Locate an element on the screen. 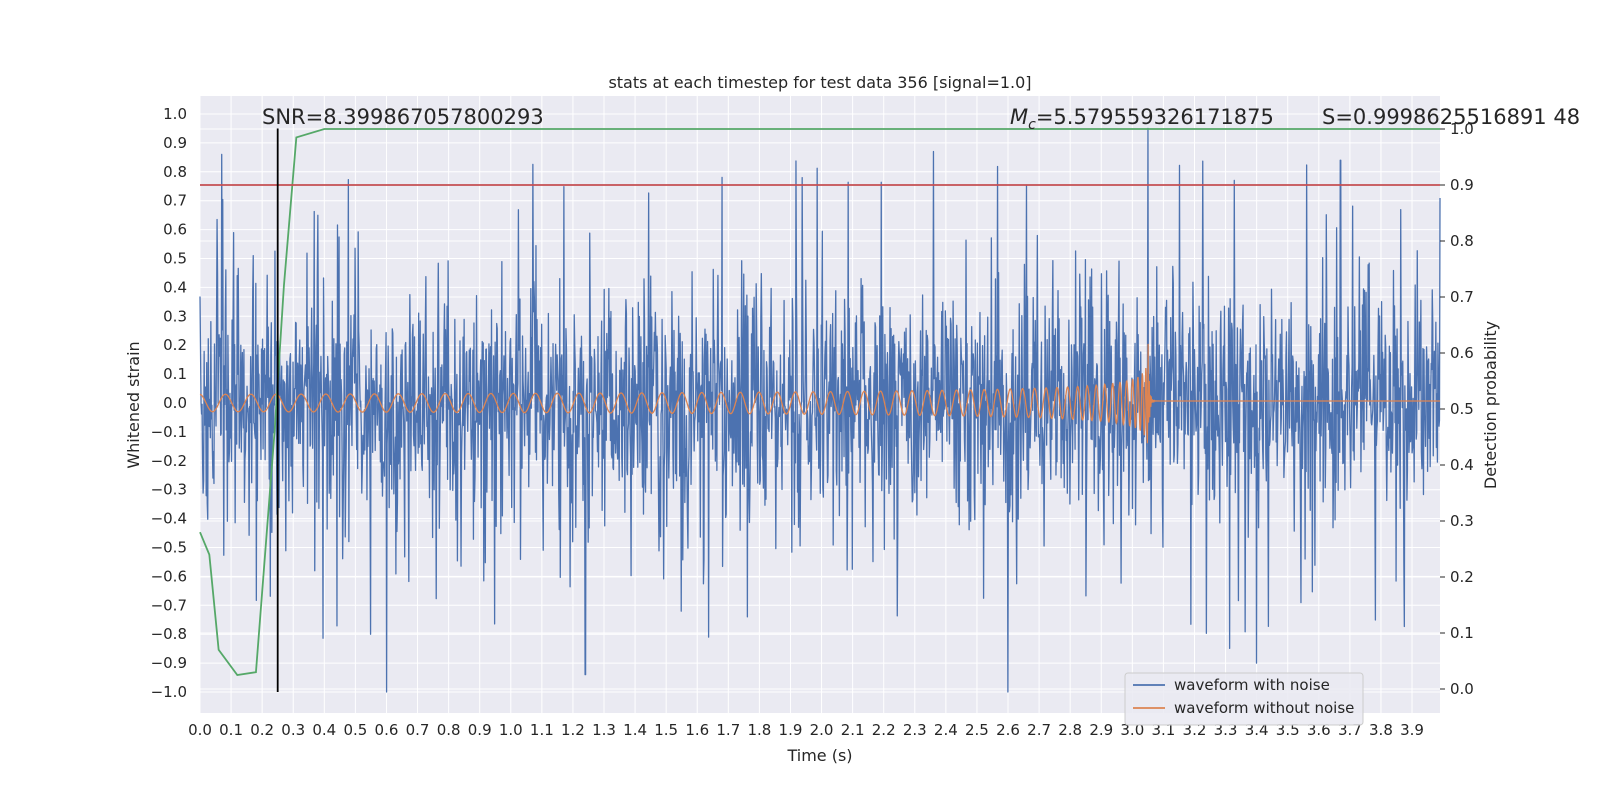 The width and height of the screenshot is (1600, 800). x-tick-label: 2.2 is located at coordinates (884, 730).